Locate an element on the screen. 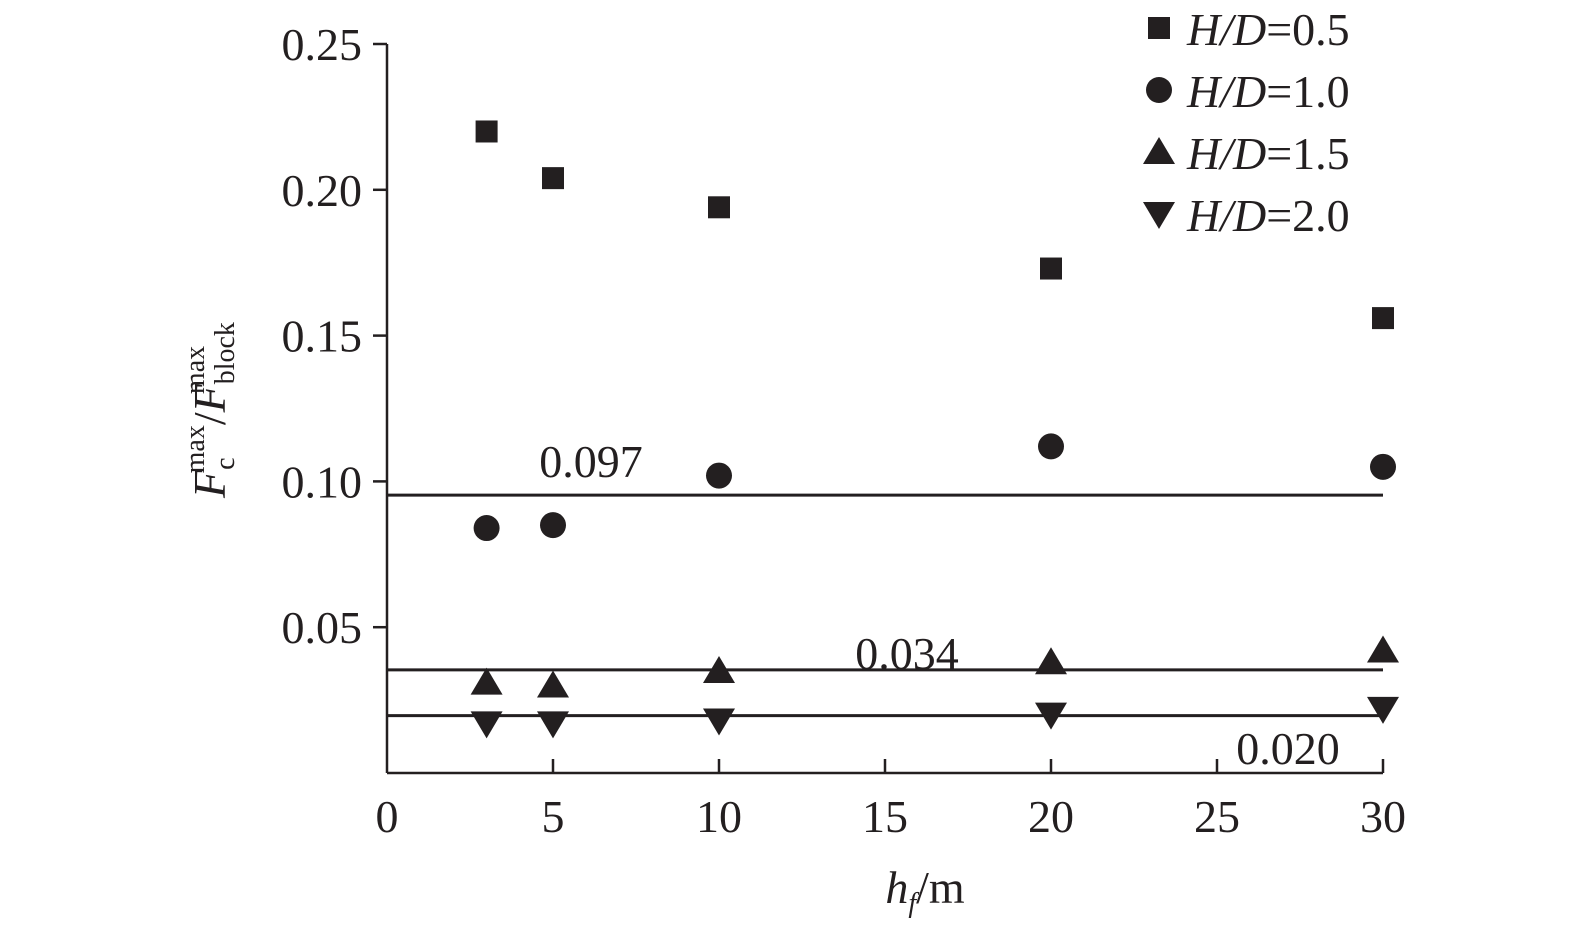  legend-label: H/D=1.5 is located at coordinates (1268, 153).